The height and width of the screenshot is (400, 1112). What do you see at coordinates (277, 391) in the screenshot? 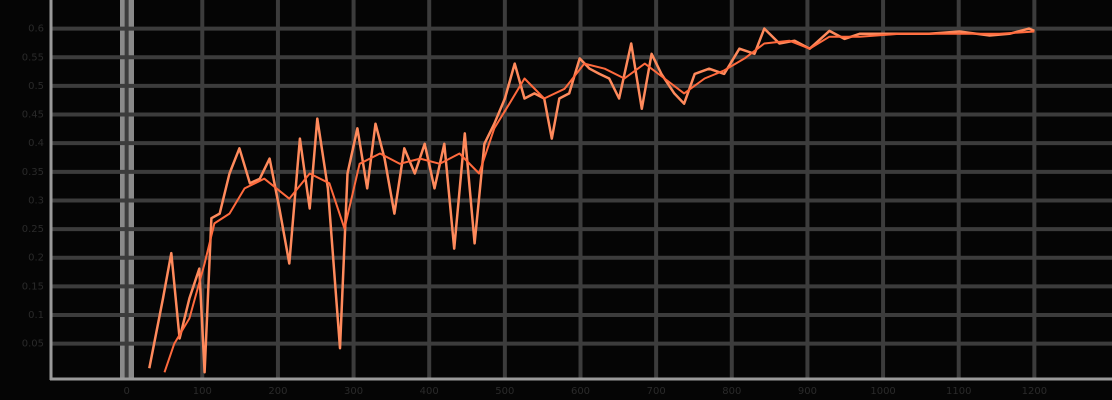
I see `x-tick-label: 200` at bounding box center [277, 391].